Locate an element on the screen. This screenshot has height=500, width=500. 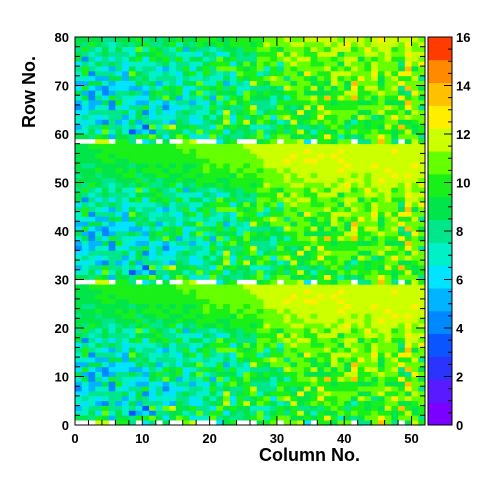
color-scale-band is located at coordinates (440, 49).